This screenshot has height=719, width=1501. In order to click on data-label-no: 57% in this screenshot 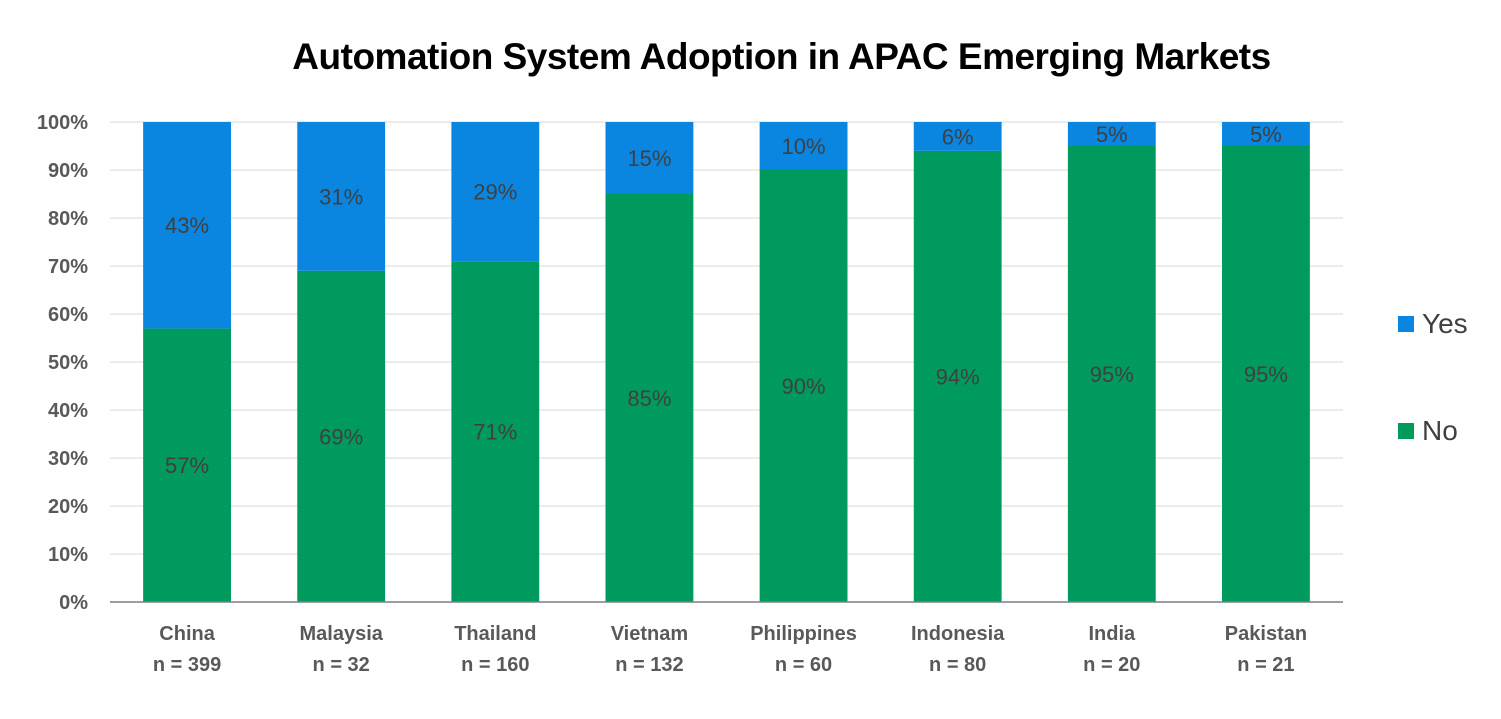, I will do `click(187, 465)`.